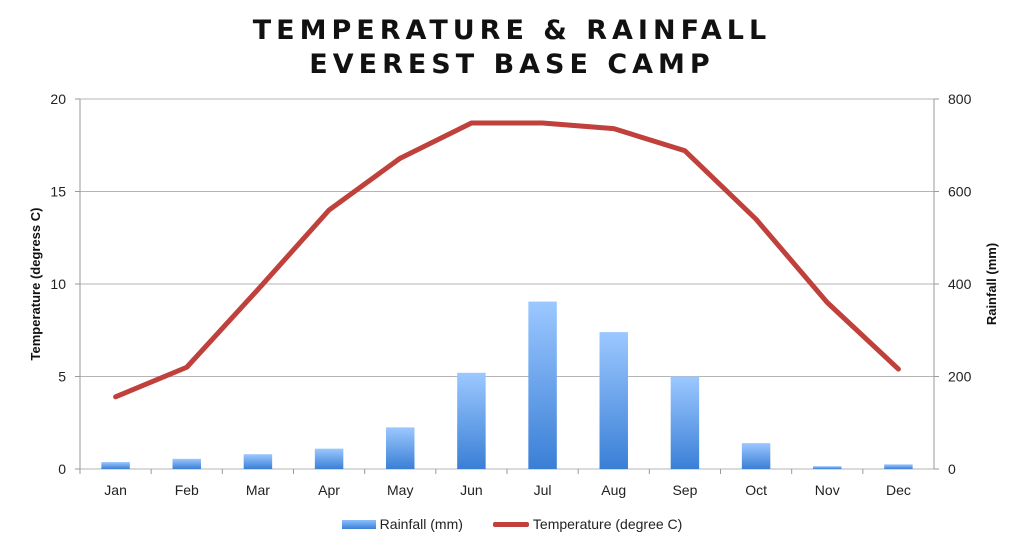  I want to click on legend-label-rainfall: Rainfall (mm), so click(421, 524).